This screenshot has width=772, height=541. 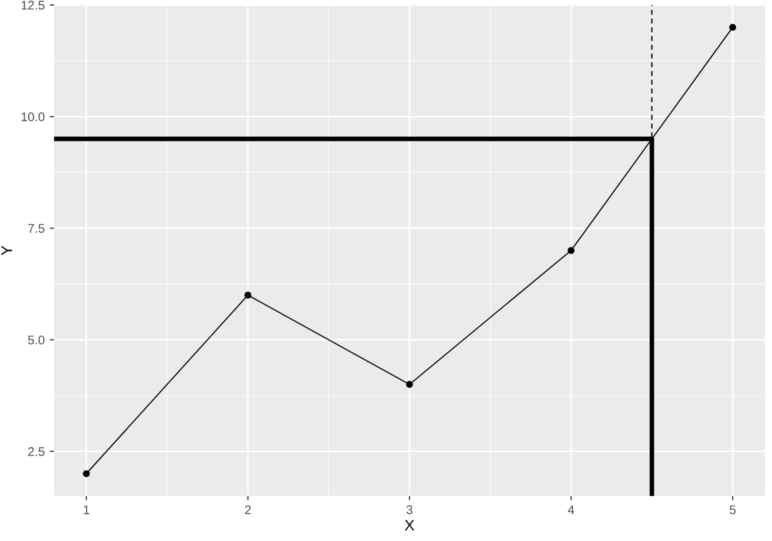 What do you see at coordinates (6, 251) in the screenshot?
I see `y-axis-title: Y` at bounding box center [6, 251].